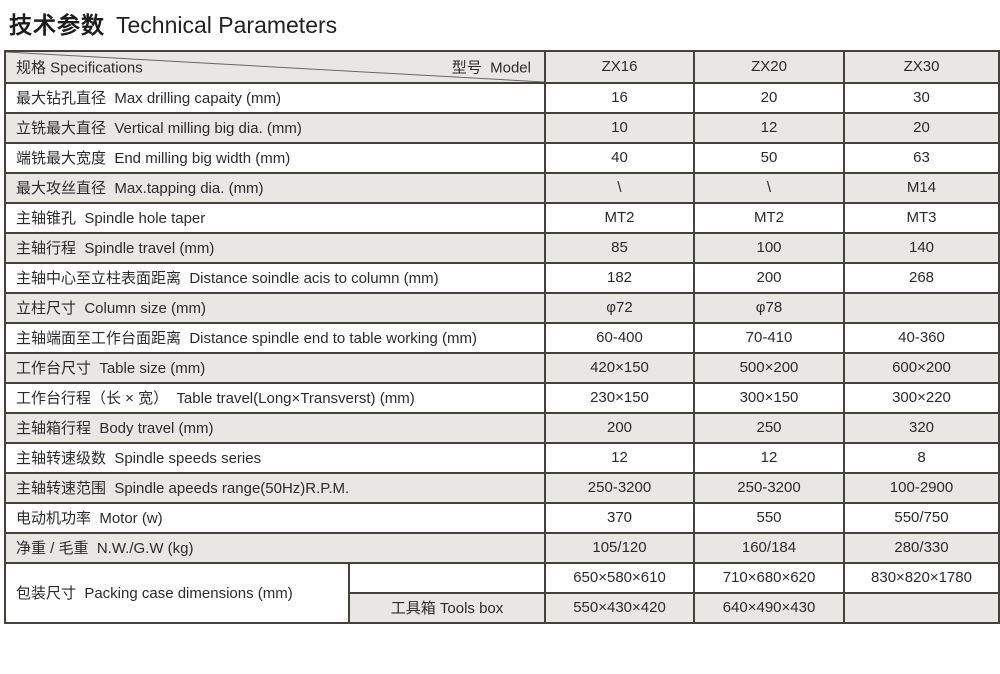 This screenshot has height=674, width=1000. Describe the element at coordinates (619, 397) in the screenshot. I see `param-value-cell: 230×150` at that location.